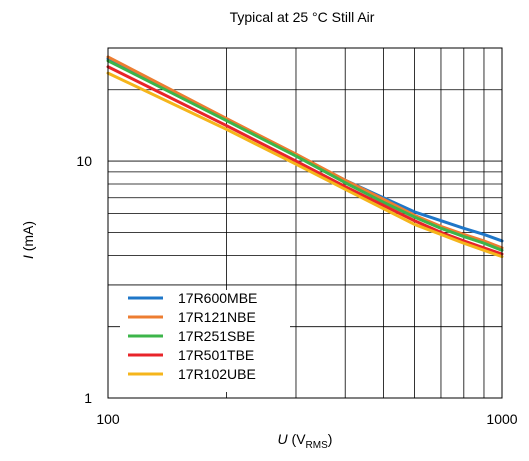 This screenshot has height=461, width=529. What do you see at coordinates (317, 445) in the screenshot?
I see `x-axis-unit-subscript: RMS` at bounding box center [317, 445].